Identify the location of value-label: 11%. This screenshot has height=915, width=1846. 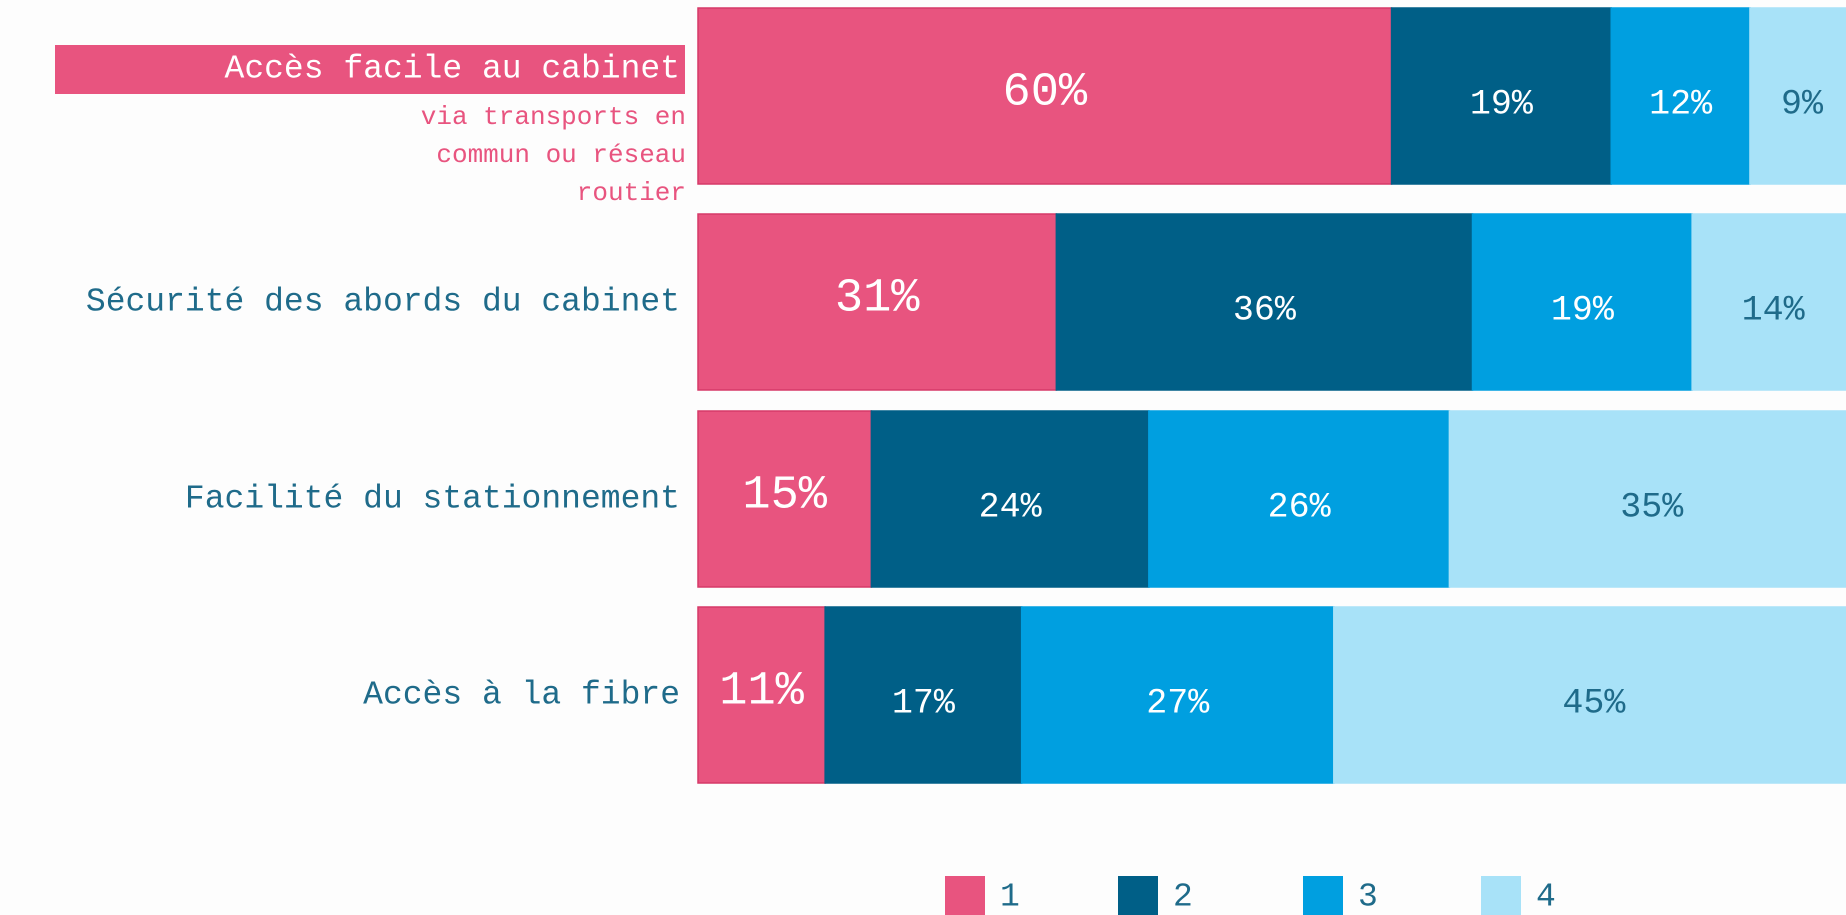
(761, 691).